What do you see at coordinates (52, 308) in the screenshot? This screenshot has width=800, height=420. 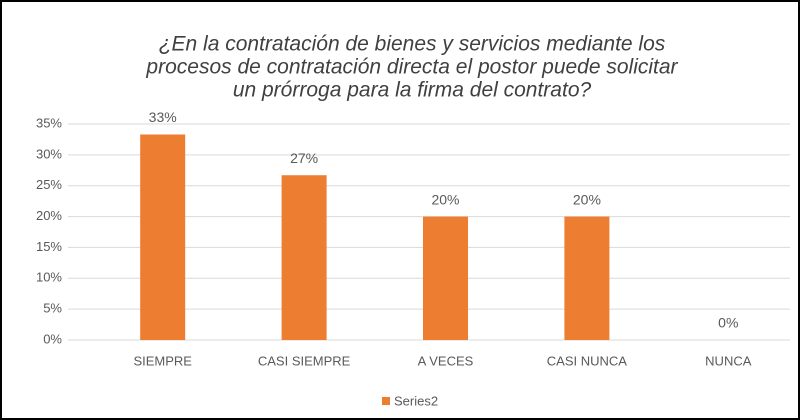 I see `y-tick-label: 5%` at bounding box center [52, 308].